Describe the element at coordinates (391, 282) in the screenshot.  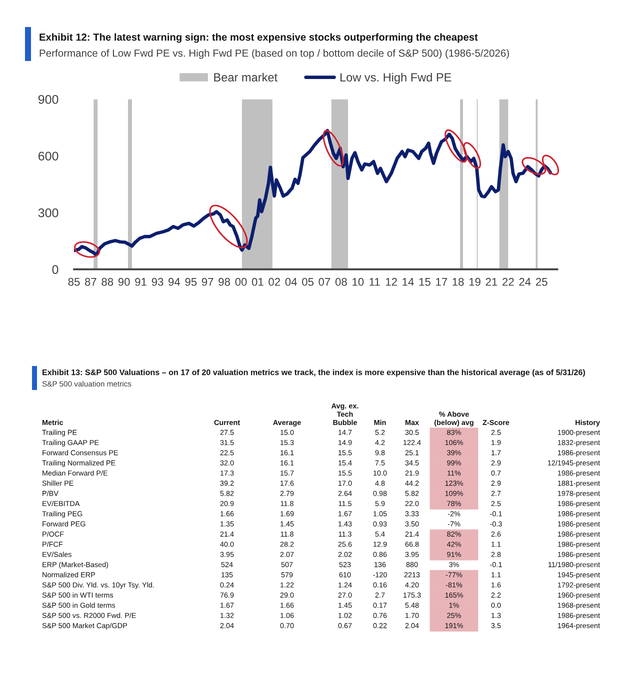
I see `x-tick-label: 12` at that location.